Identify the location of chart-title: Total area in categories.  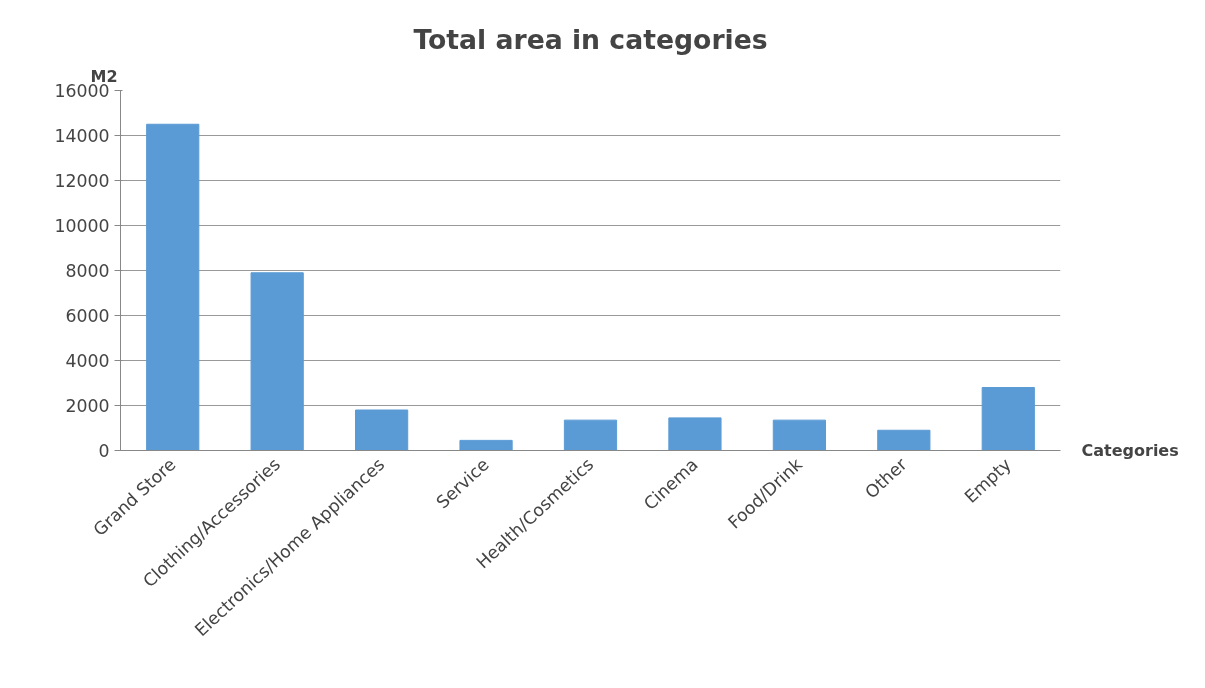
(590, 39).